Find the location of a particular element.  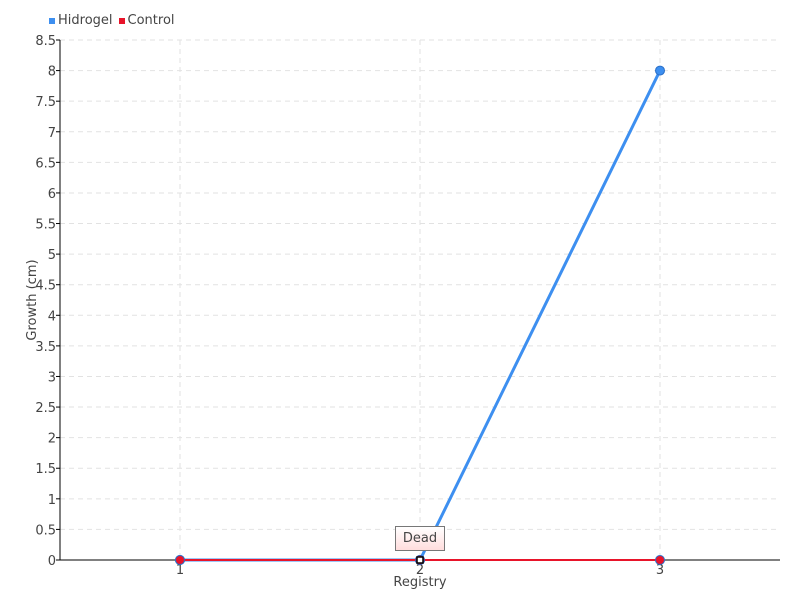

y-tick-label: 2.5 is located at coordinates (45, 408).